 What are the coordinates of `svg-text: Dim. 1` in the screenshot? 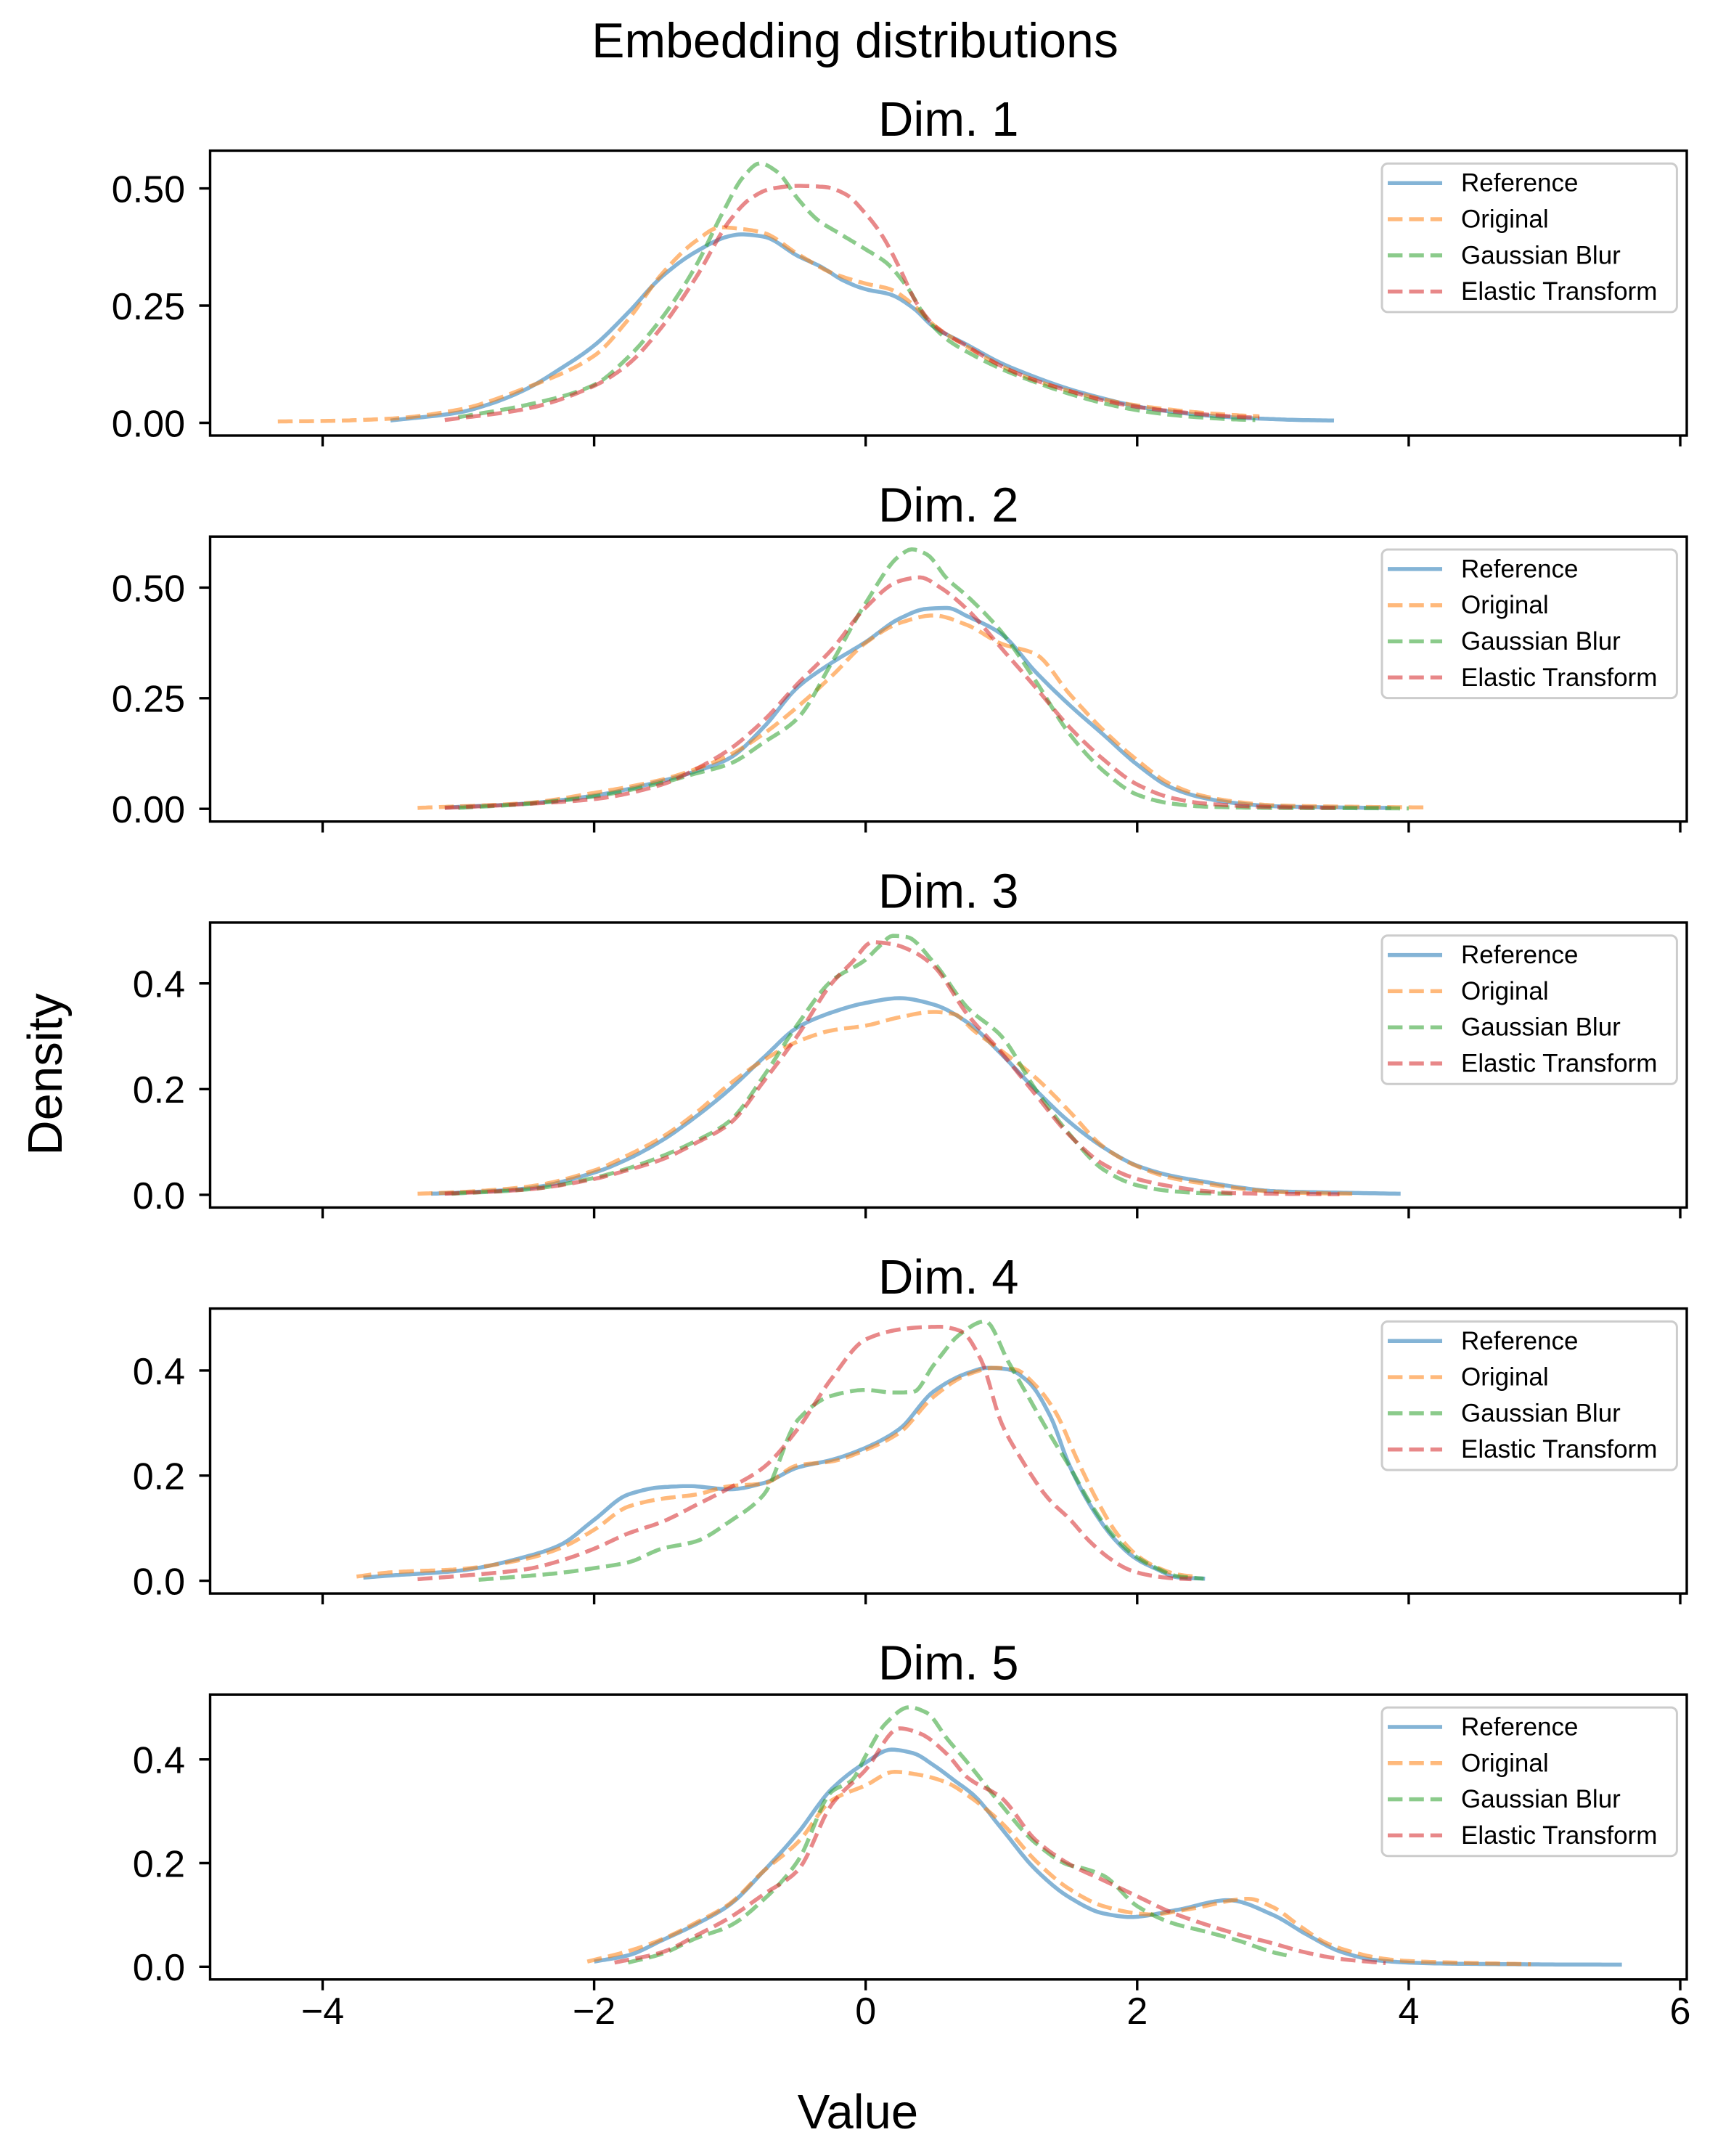 It's located at (949, 120).